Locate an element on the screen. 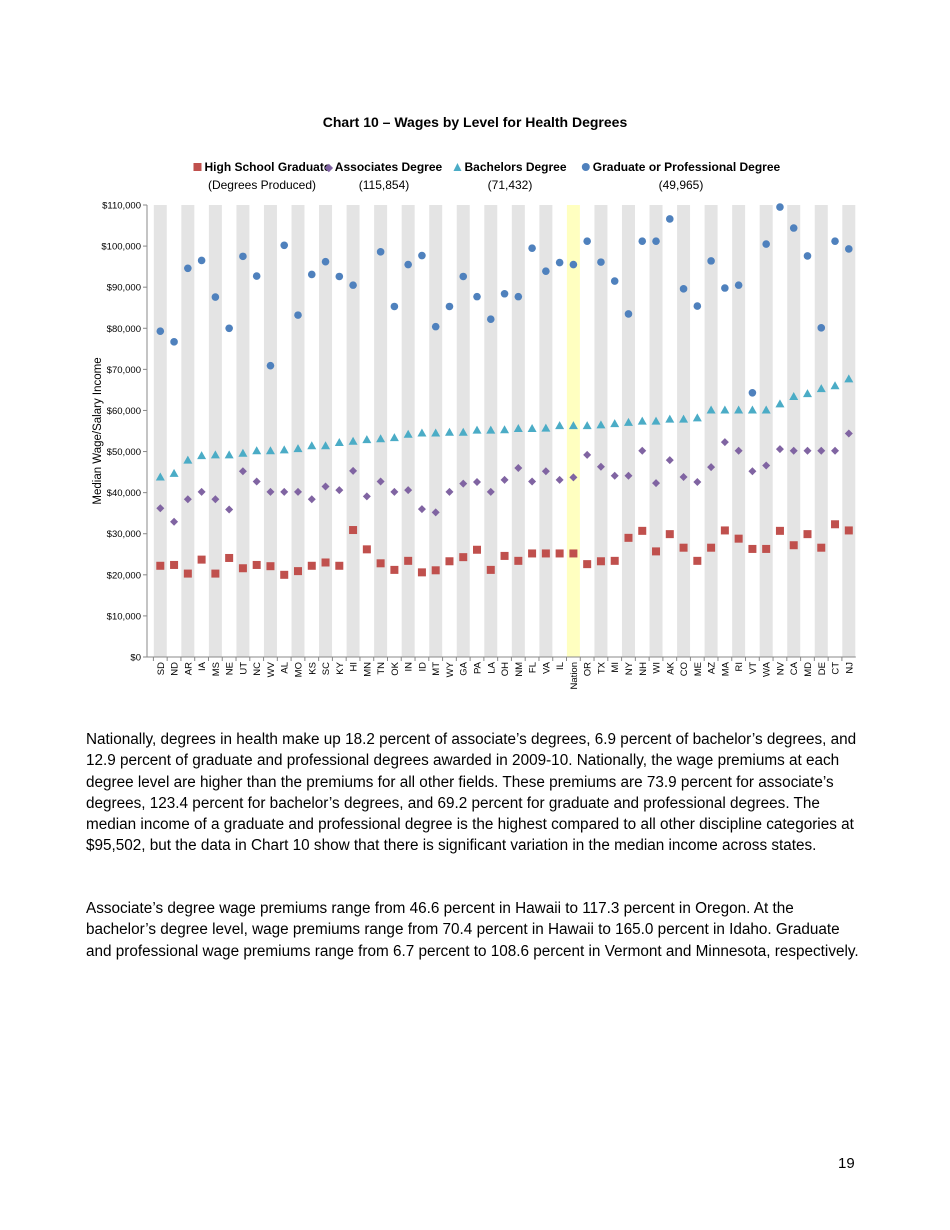 The width and height of the screenshot is (950, 1230). legend-bachelors: Bachelors Degree (71,432) is located at coordinates (510, 176).